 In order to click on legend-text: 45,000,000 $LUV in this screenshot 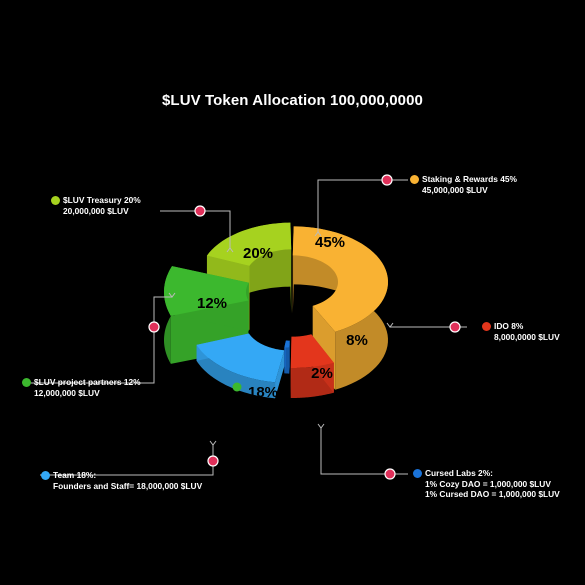, I will do `click(455, 189)`.